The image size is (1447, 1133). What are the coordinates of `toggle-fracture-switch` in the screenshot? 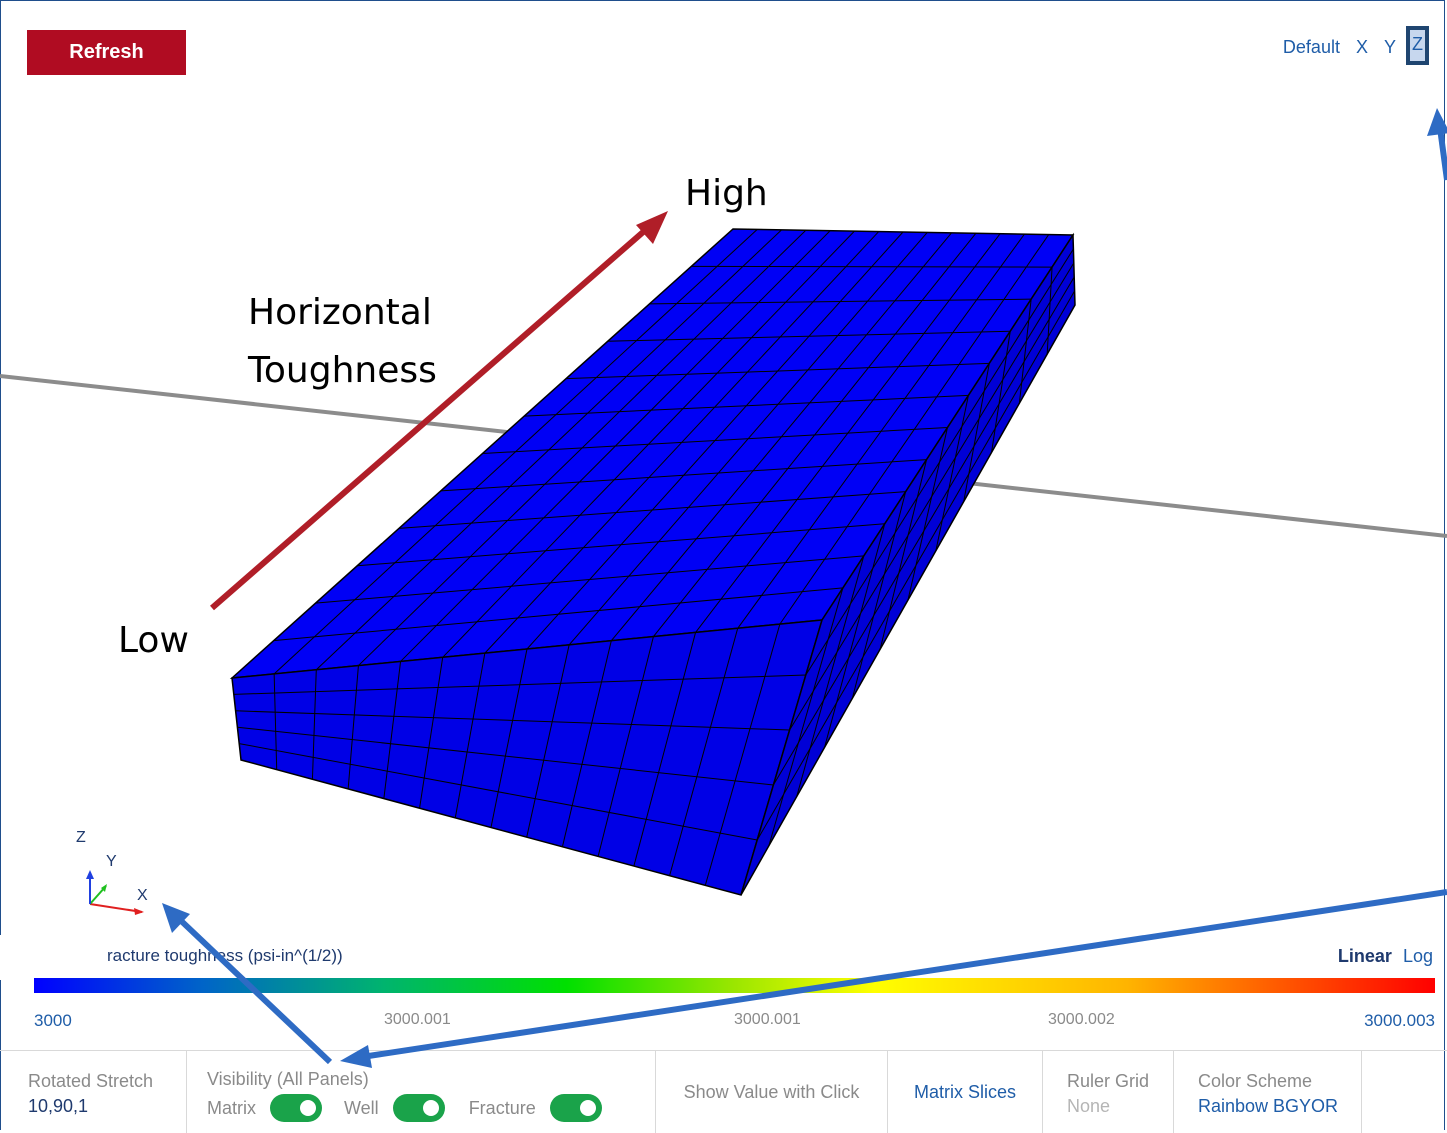 It's located at (575, 1108).